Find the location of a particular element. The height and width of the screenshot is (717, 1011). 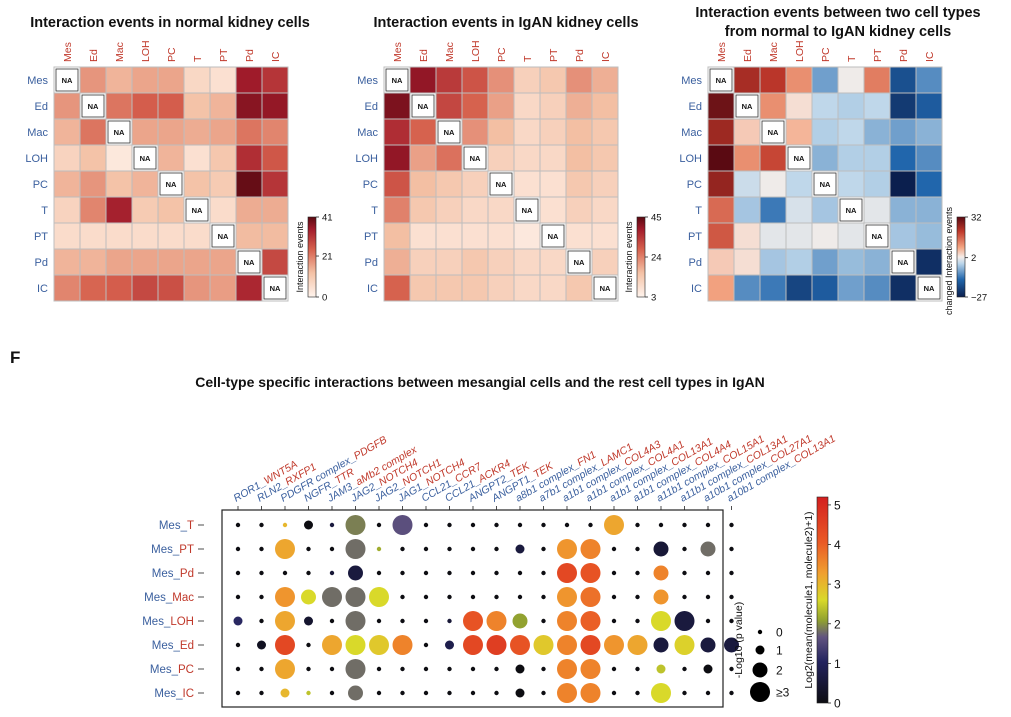

row-label: Ed is located at coordinates (695, 107).